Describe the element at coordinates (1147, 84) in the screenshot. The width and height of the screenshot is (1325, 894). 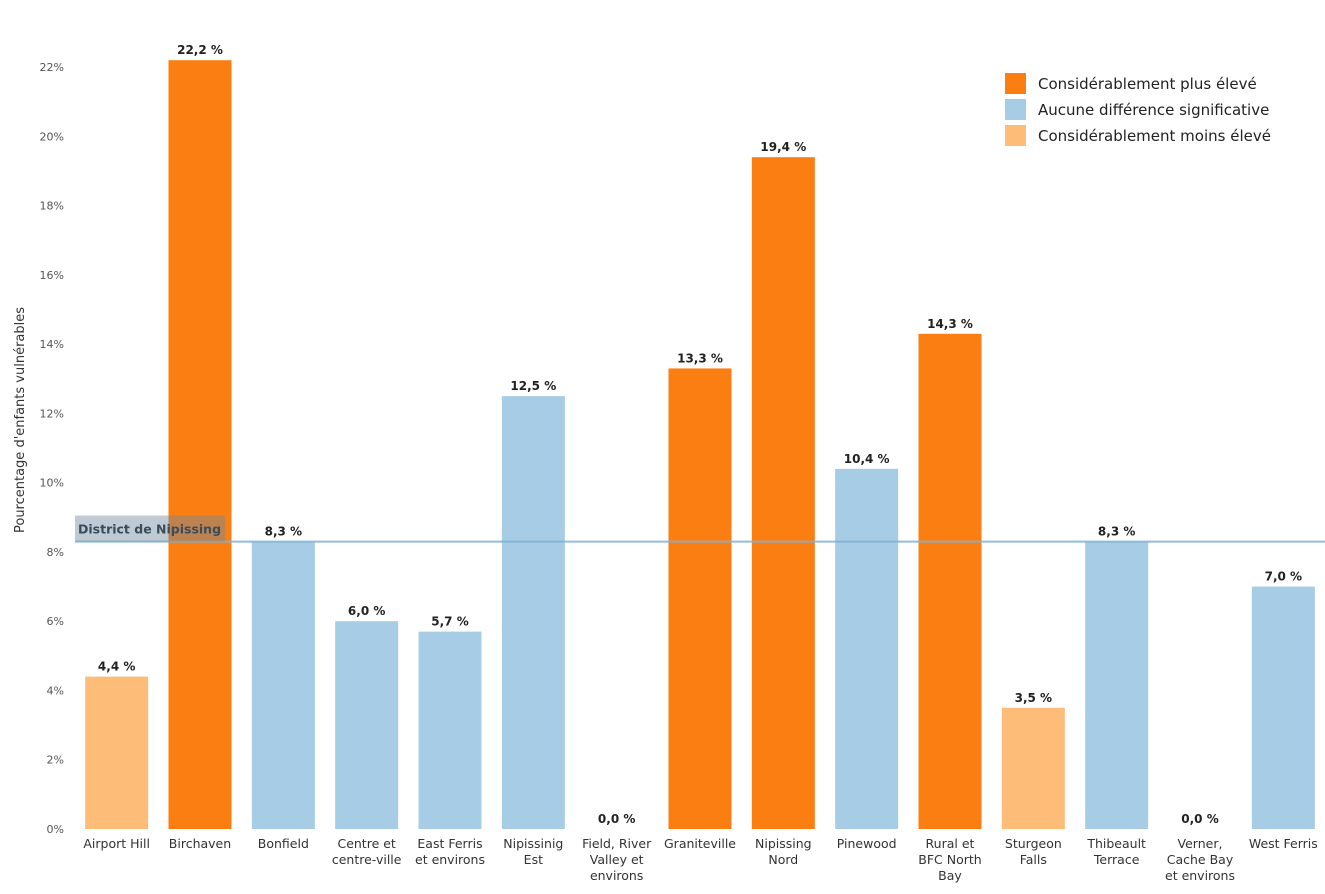
I see `legend-label: Considérablement plus élevé` at that location.